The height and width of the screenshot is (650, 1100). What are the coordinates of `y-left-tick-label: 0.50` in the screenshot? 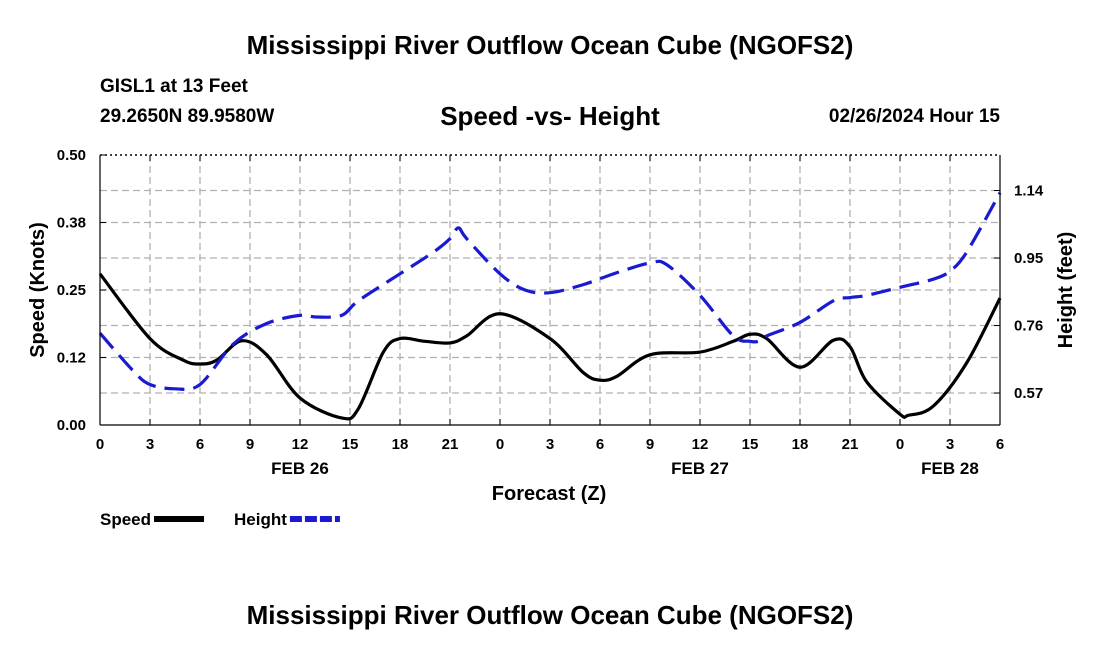 It's located at (71, 155).